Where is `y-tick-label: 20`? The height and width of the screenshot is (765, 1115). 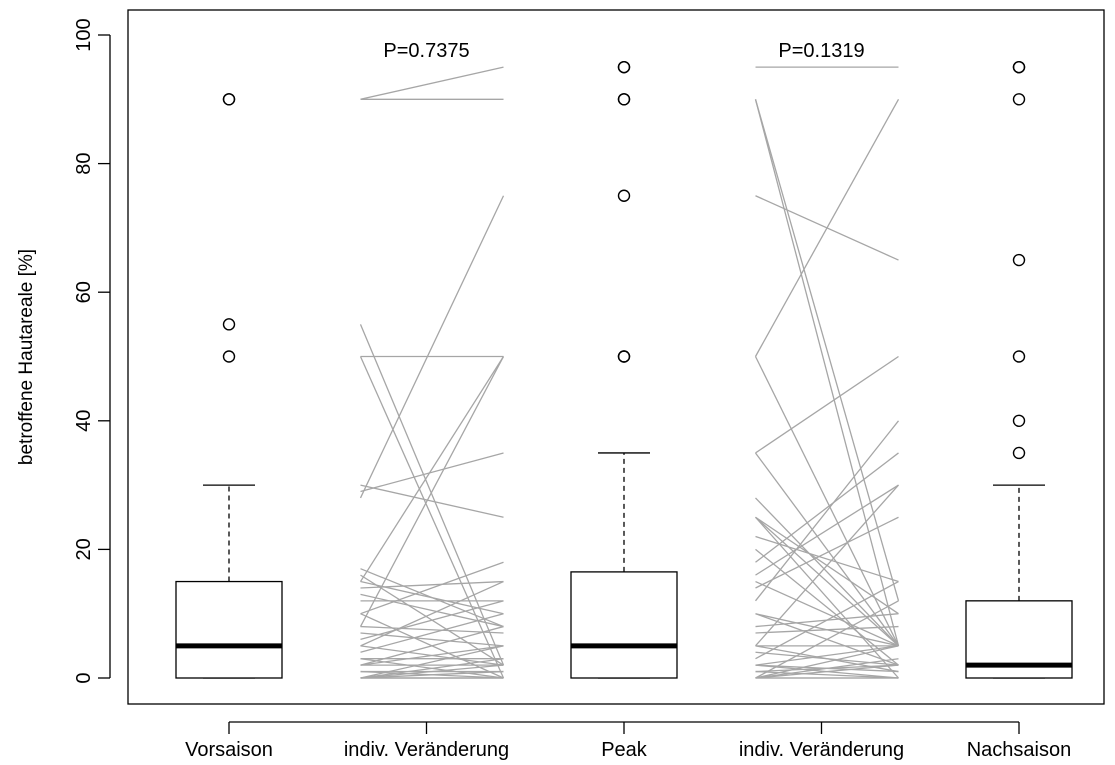 y-tick-label: 20 is located at coordinates (84, 549).